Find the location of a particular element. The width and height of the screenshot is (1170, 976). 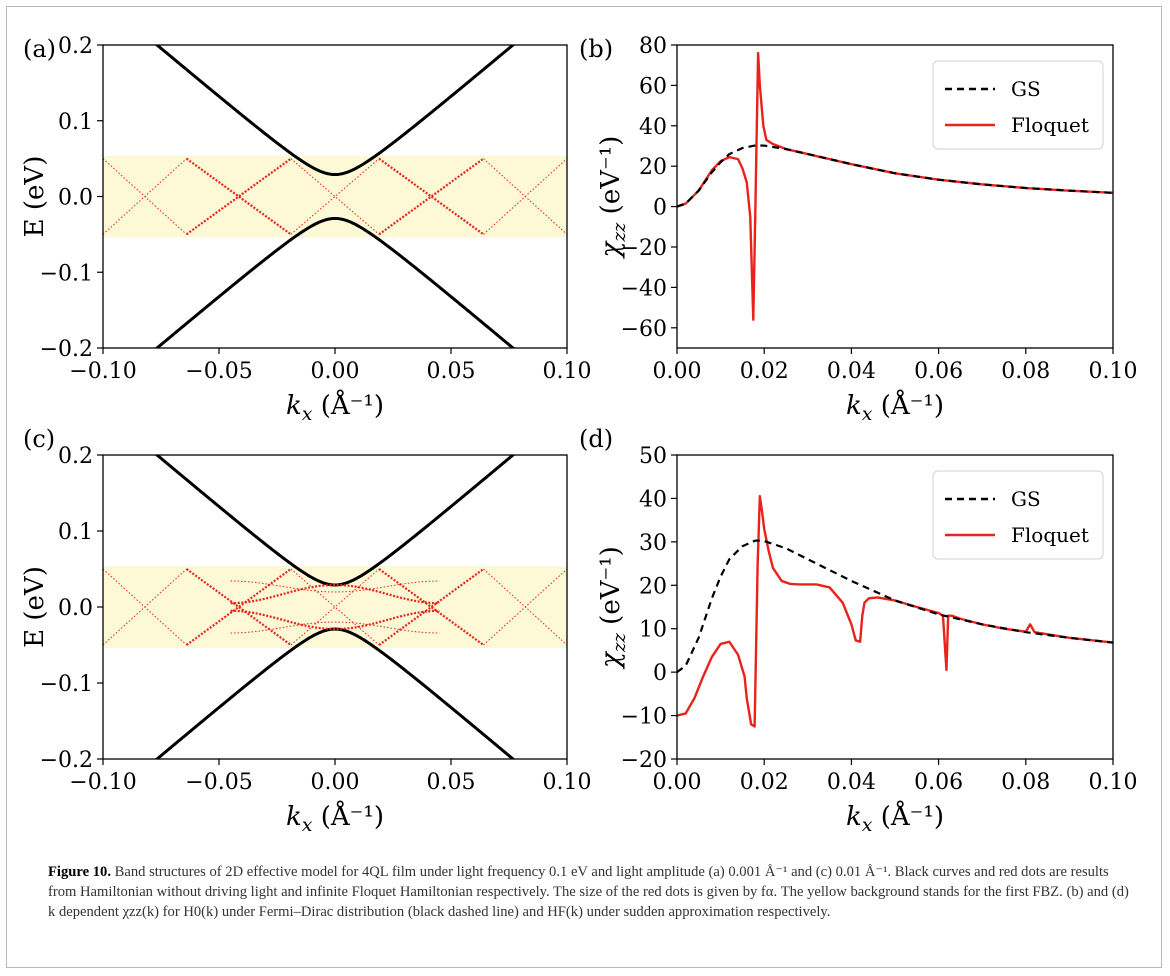

y-tick-label: 50 is located at coordinates (653, 456).